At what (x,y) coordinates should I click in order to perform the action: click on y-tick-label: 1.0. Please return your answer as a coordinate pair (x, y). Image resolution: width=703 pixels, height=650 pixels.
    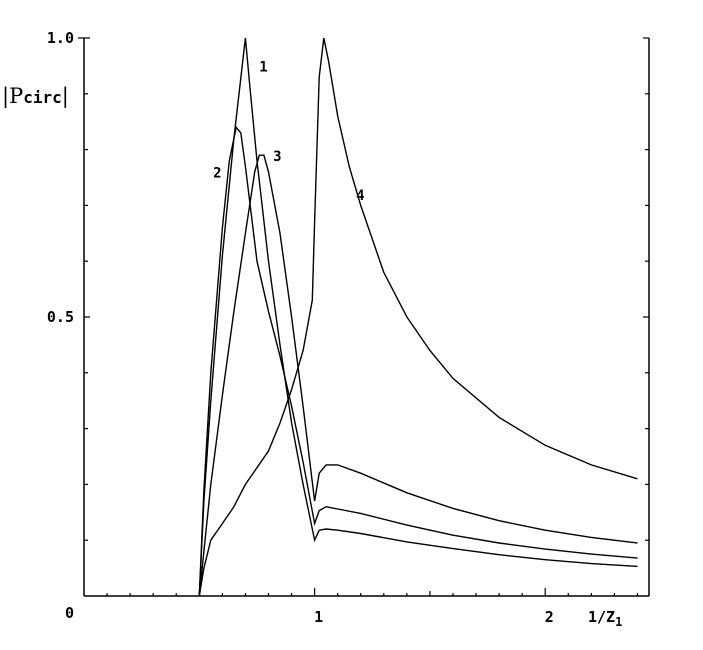
    Looking at the image, I should click on (60, 38).